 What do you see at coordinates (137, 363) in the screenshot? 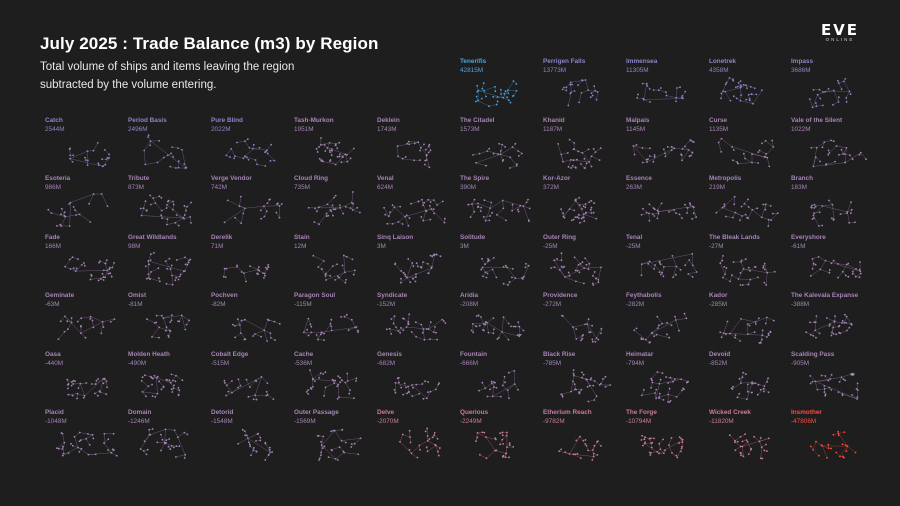
I see `region-value: -490M` at bounding box center [137, 363].